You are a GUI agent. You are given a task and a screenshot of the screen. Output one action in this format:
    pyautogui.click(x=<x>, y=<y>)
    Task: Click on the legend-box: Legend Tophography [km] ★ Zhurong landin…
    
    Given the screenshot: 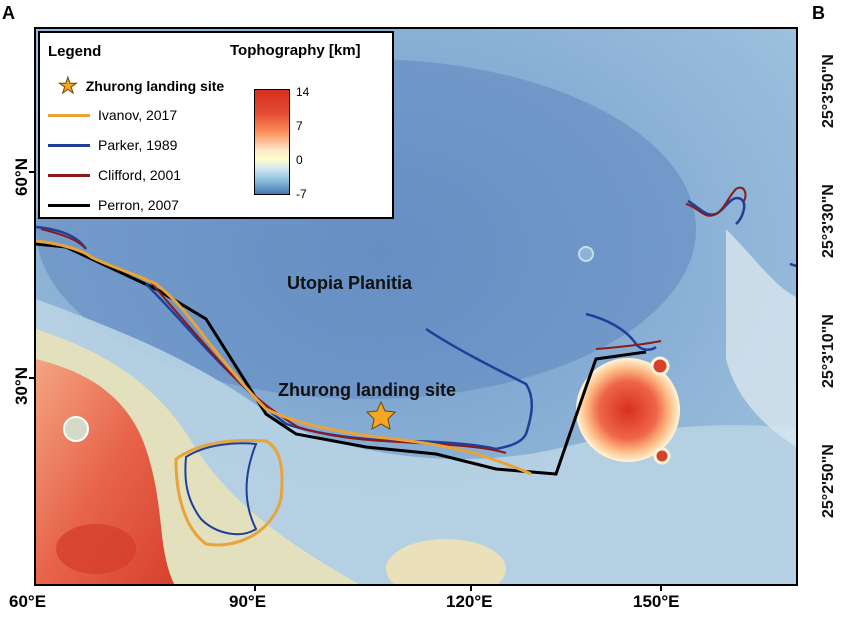 What is the action you would take?
    pyautogui.click(x=216, y=125)
    